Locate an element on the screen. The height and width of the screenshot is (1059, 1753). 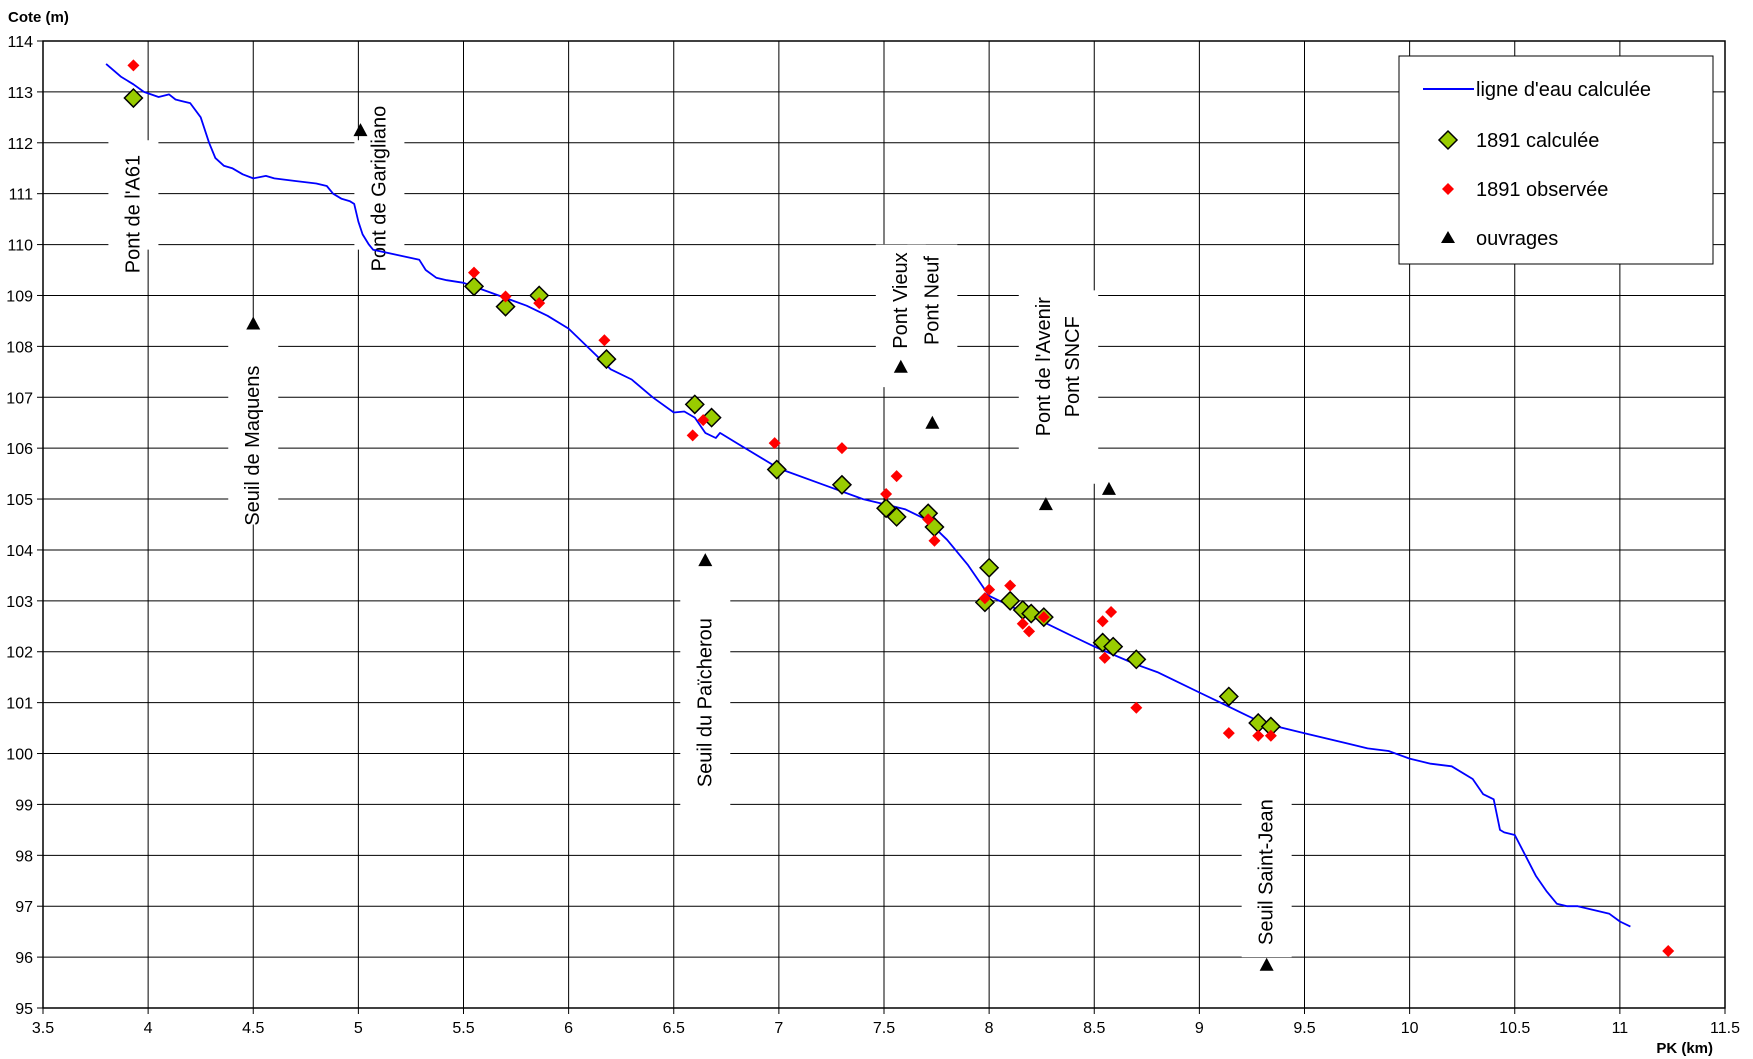
legend-entry-line: ligne d'eau calculée is located at coordinates (1563, 90).